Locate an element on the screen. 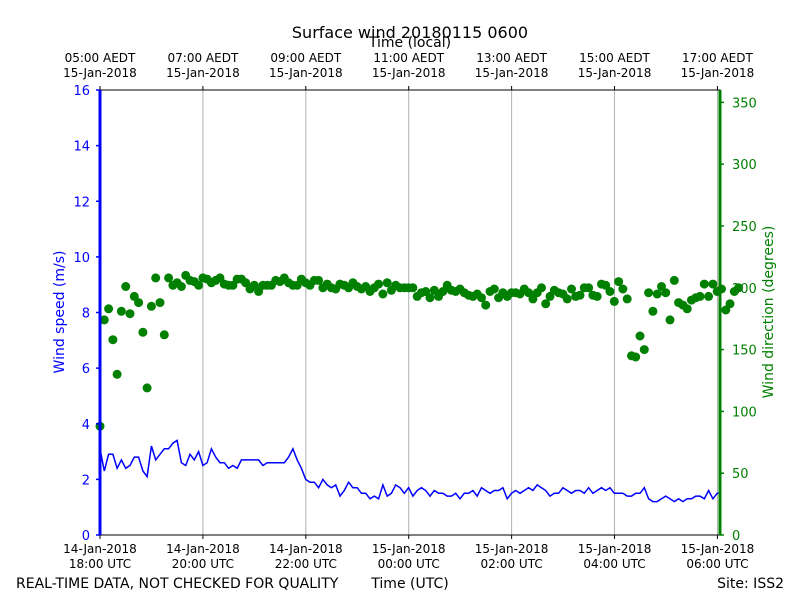 The image size is (800, 600). site-label: Site: ISS2 is located at coordinates (750, 584).